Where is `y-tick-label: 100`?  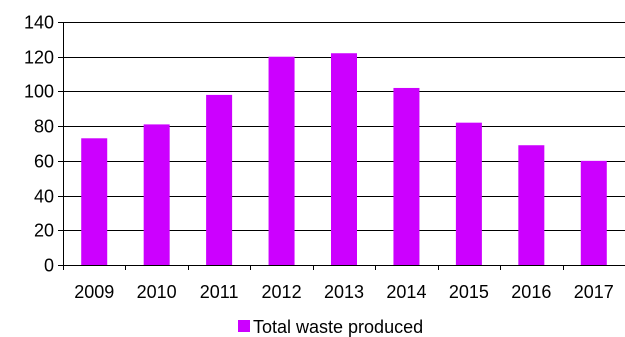 y-tick-label: 100 is located at coordinates (39, 92).